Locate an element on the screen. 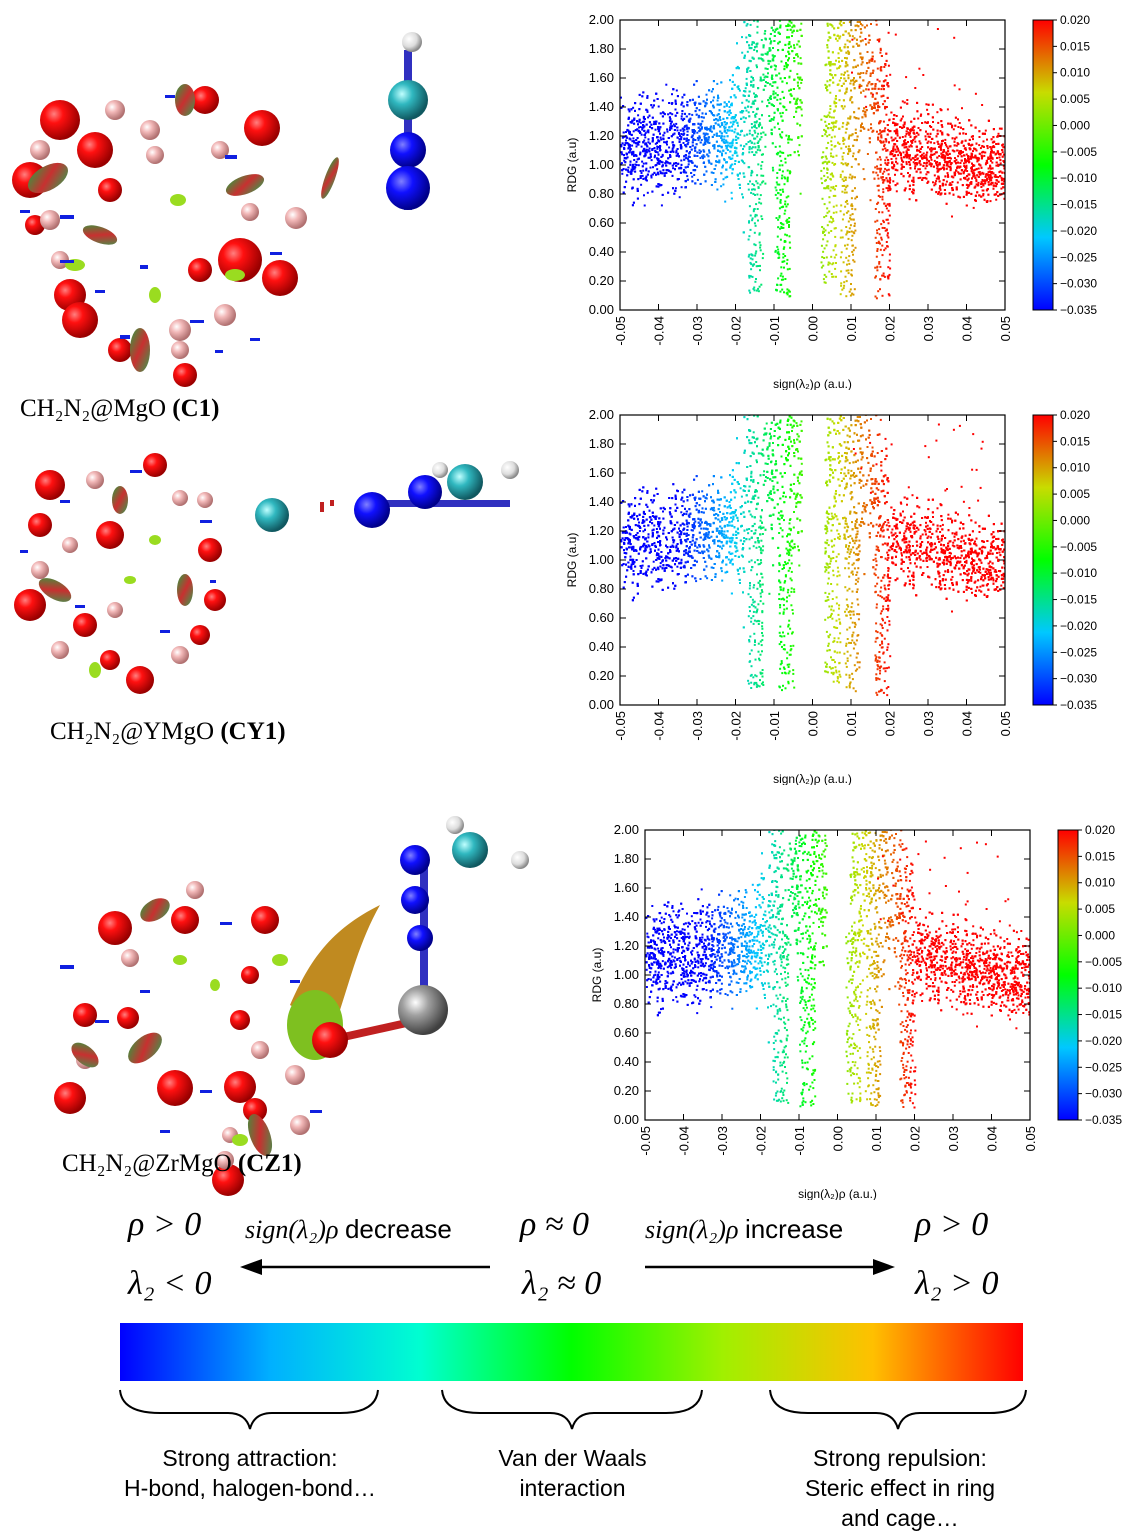 This screenshot has height=1535, width=1143. zrmgo-cluster-cz1 is located at coordinates (217, 1038).